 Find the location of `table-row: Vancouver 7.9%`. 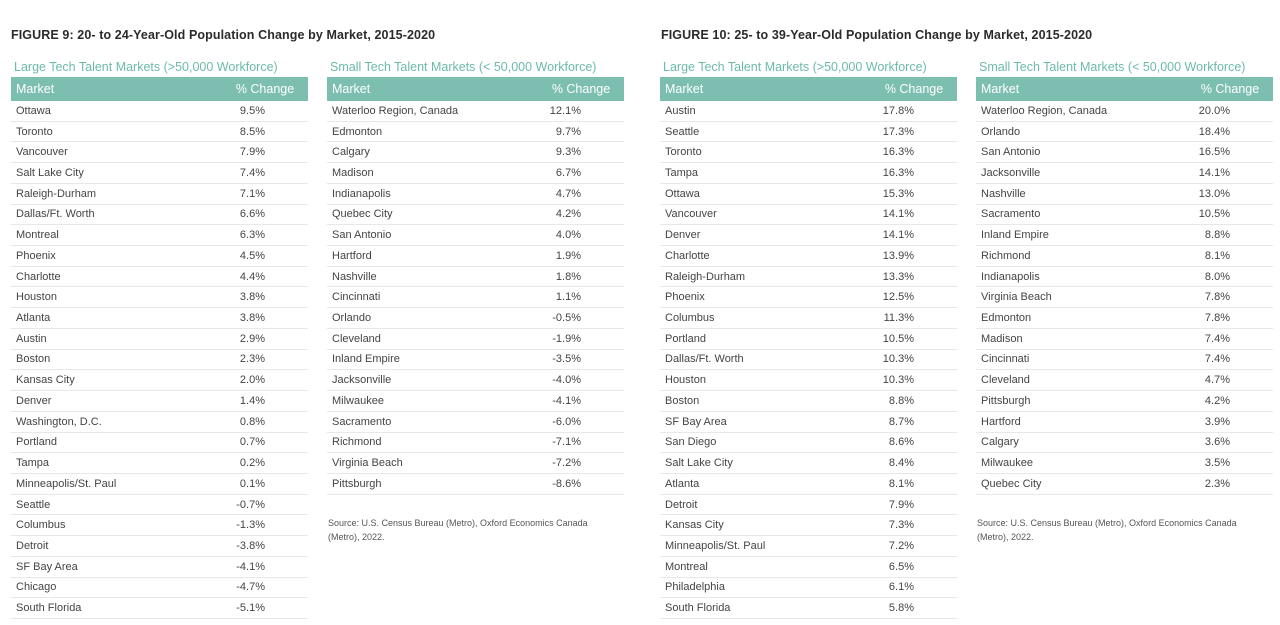

table-row: Vancouver 7.9% is located at coordinates (159, 153).